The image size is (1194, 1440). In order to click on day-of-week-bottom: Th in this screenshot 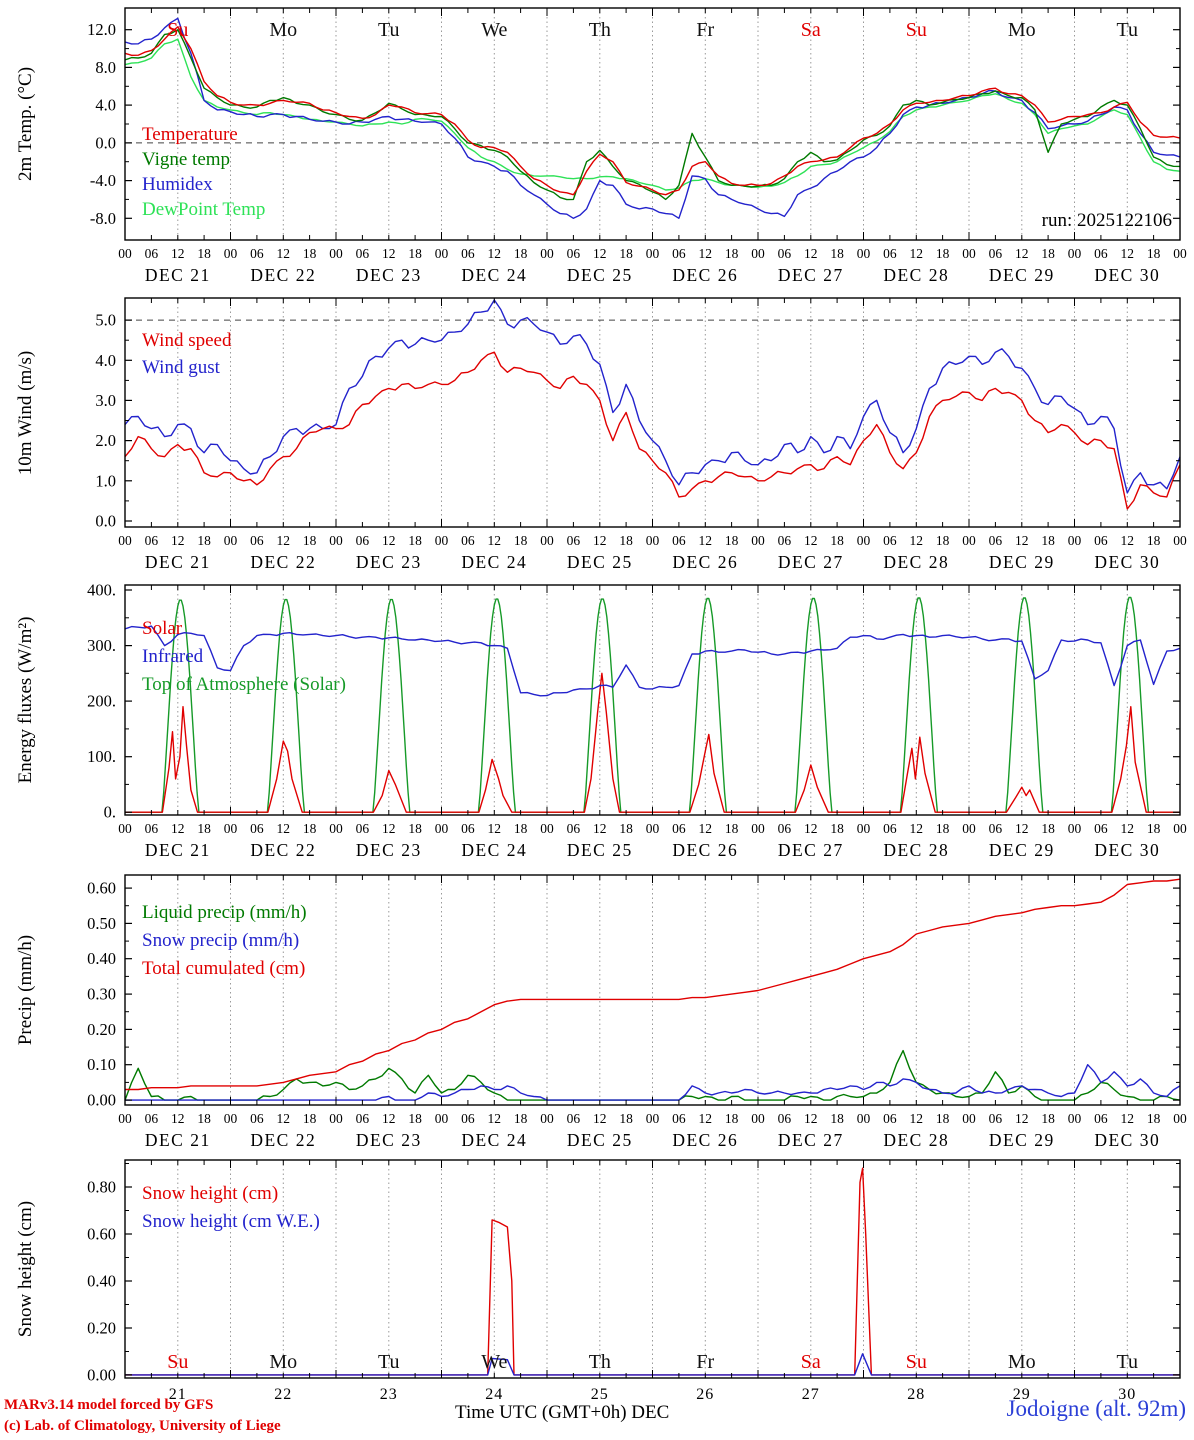, I will do `click(600, 1362)`.